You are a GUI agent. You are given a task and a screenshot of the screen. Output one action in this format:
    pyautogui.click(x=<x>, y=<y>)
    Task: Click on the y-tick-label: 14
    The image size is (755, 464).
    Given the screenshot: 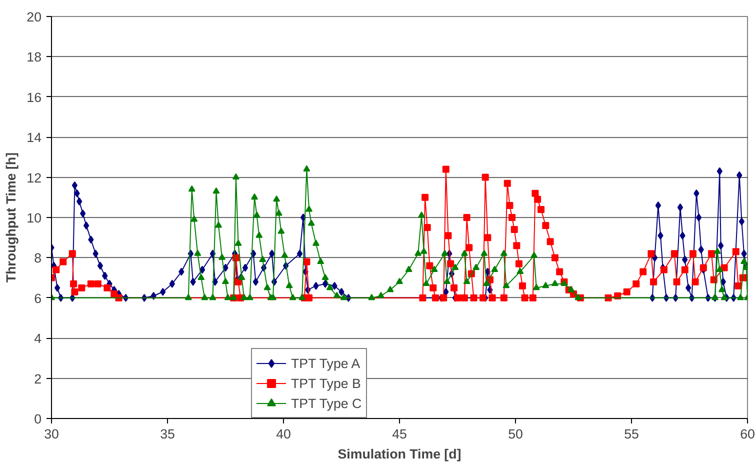 What is the action you would take?
    pyautogui.click(x=34, y=138)
    